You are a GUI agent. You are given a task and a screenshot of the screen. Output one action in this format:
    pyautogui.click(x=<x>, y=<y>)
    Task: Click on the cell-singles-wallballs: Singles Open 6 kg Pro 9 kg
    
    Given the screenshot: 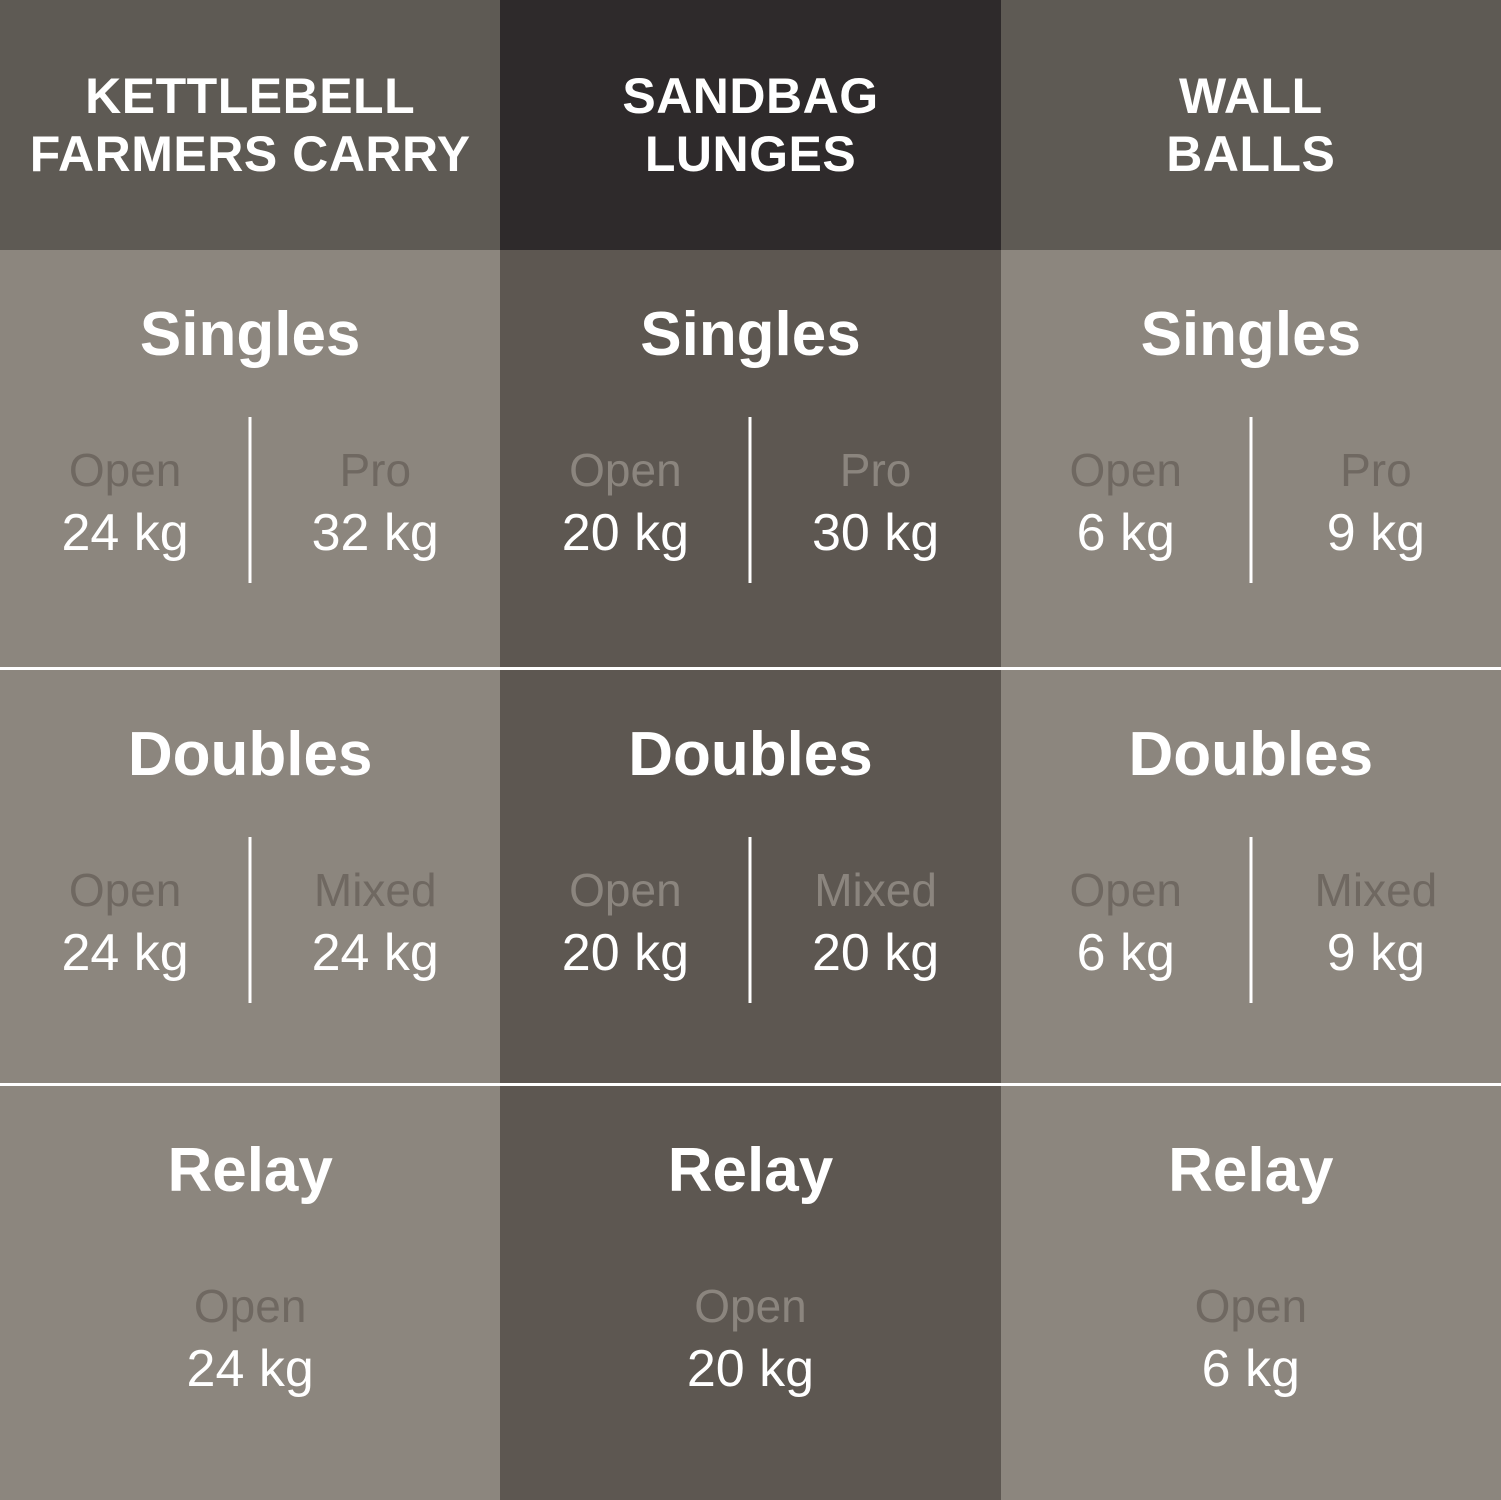 What is the action you would take?
    pyautogui.click(x=1250, y=458)
    